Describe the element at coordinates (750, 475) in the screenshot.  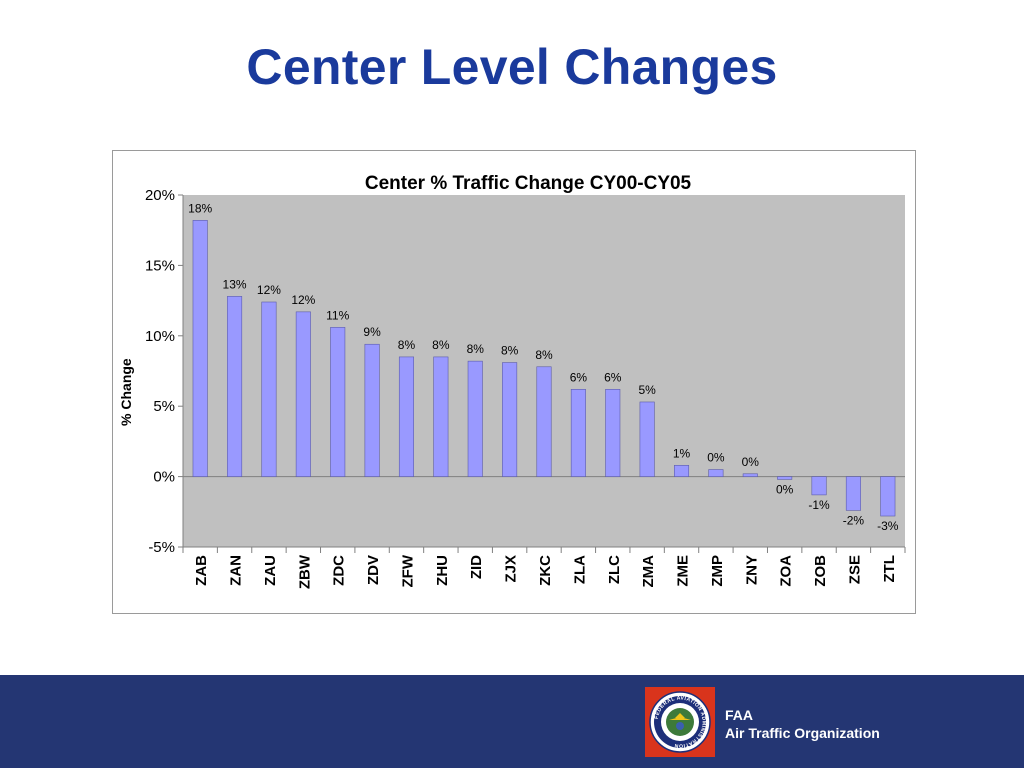
I see `bar-zny` at that location.